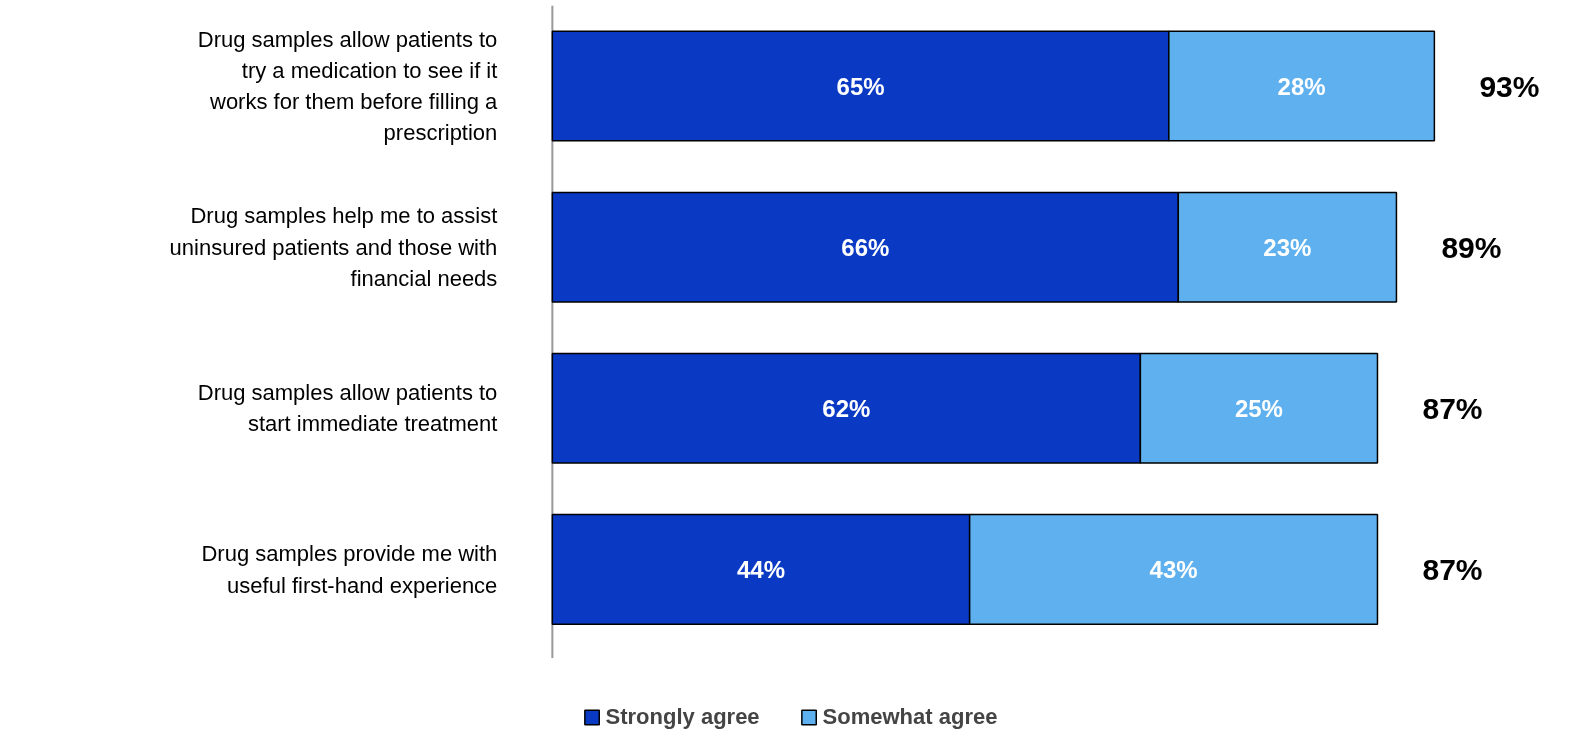 Image resolution: width=1587 pixels, height=743 pixels. What do you see at coordinates (1301, 86) in the screenshot?
I see `data-label: 28%` at bounding box center [1301, 86].